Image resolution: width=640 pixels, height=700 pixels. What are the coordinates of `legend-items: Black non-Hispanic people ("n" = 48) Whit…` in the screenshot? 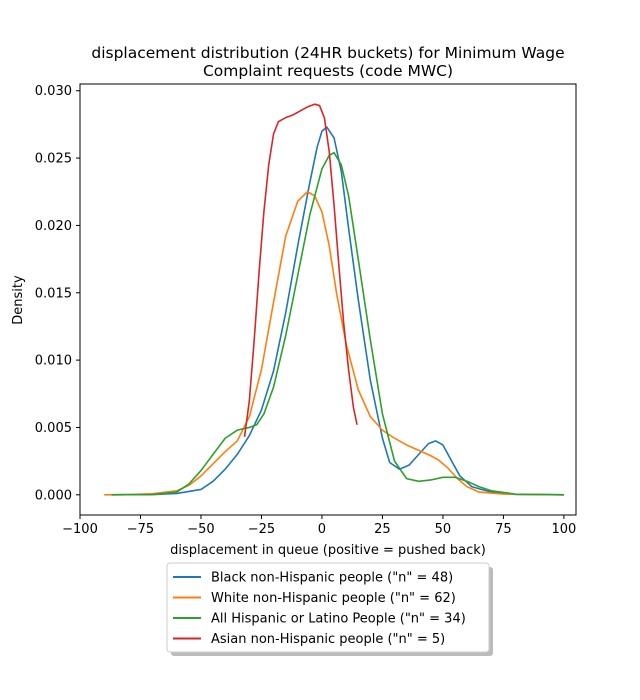 It's located at (319, 609).